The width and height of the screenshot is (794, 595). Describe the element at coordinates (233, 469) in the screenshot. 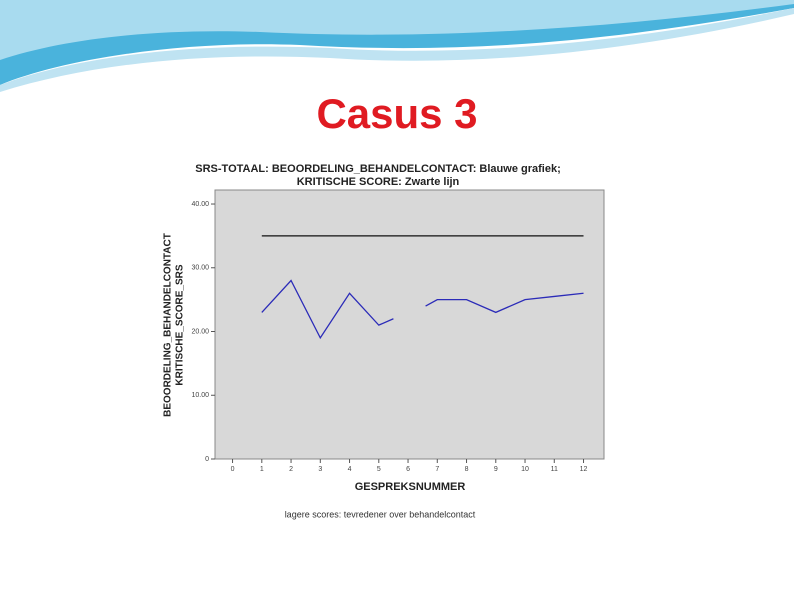

I see `x-tick-label: 0` at that location.